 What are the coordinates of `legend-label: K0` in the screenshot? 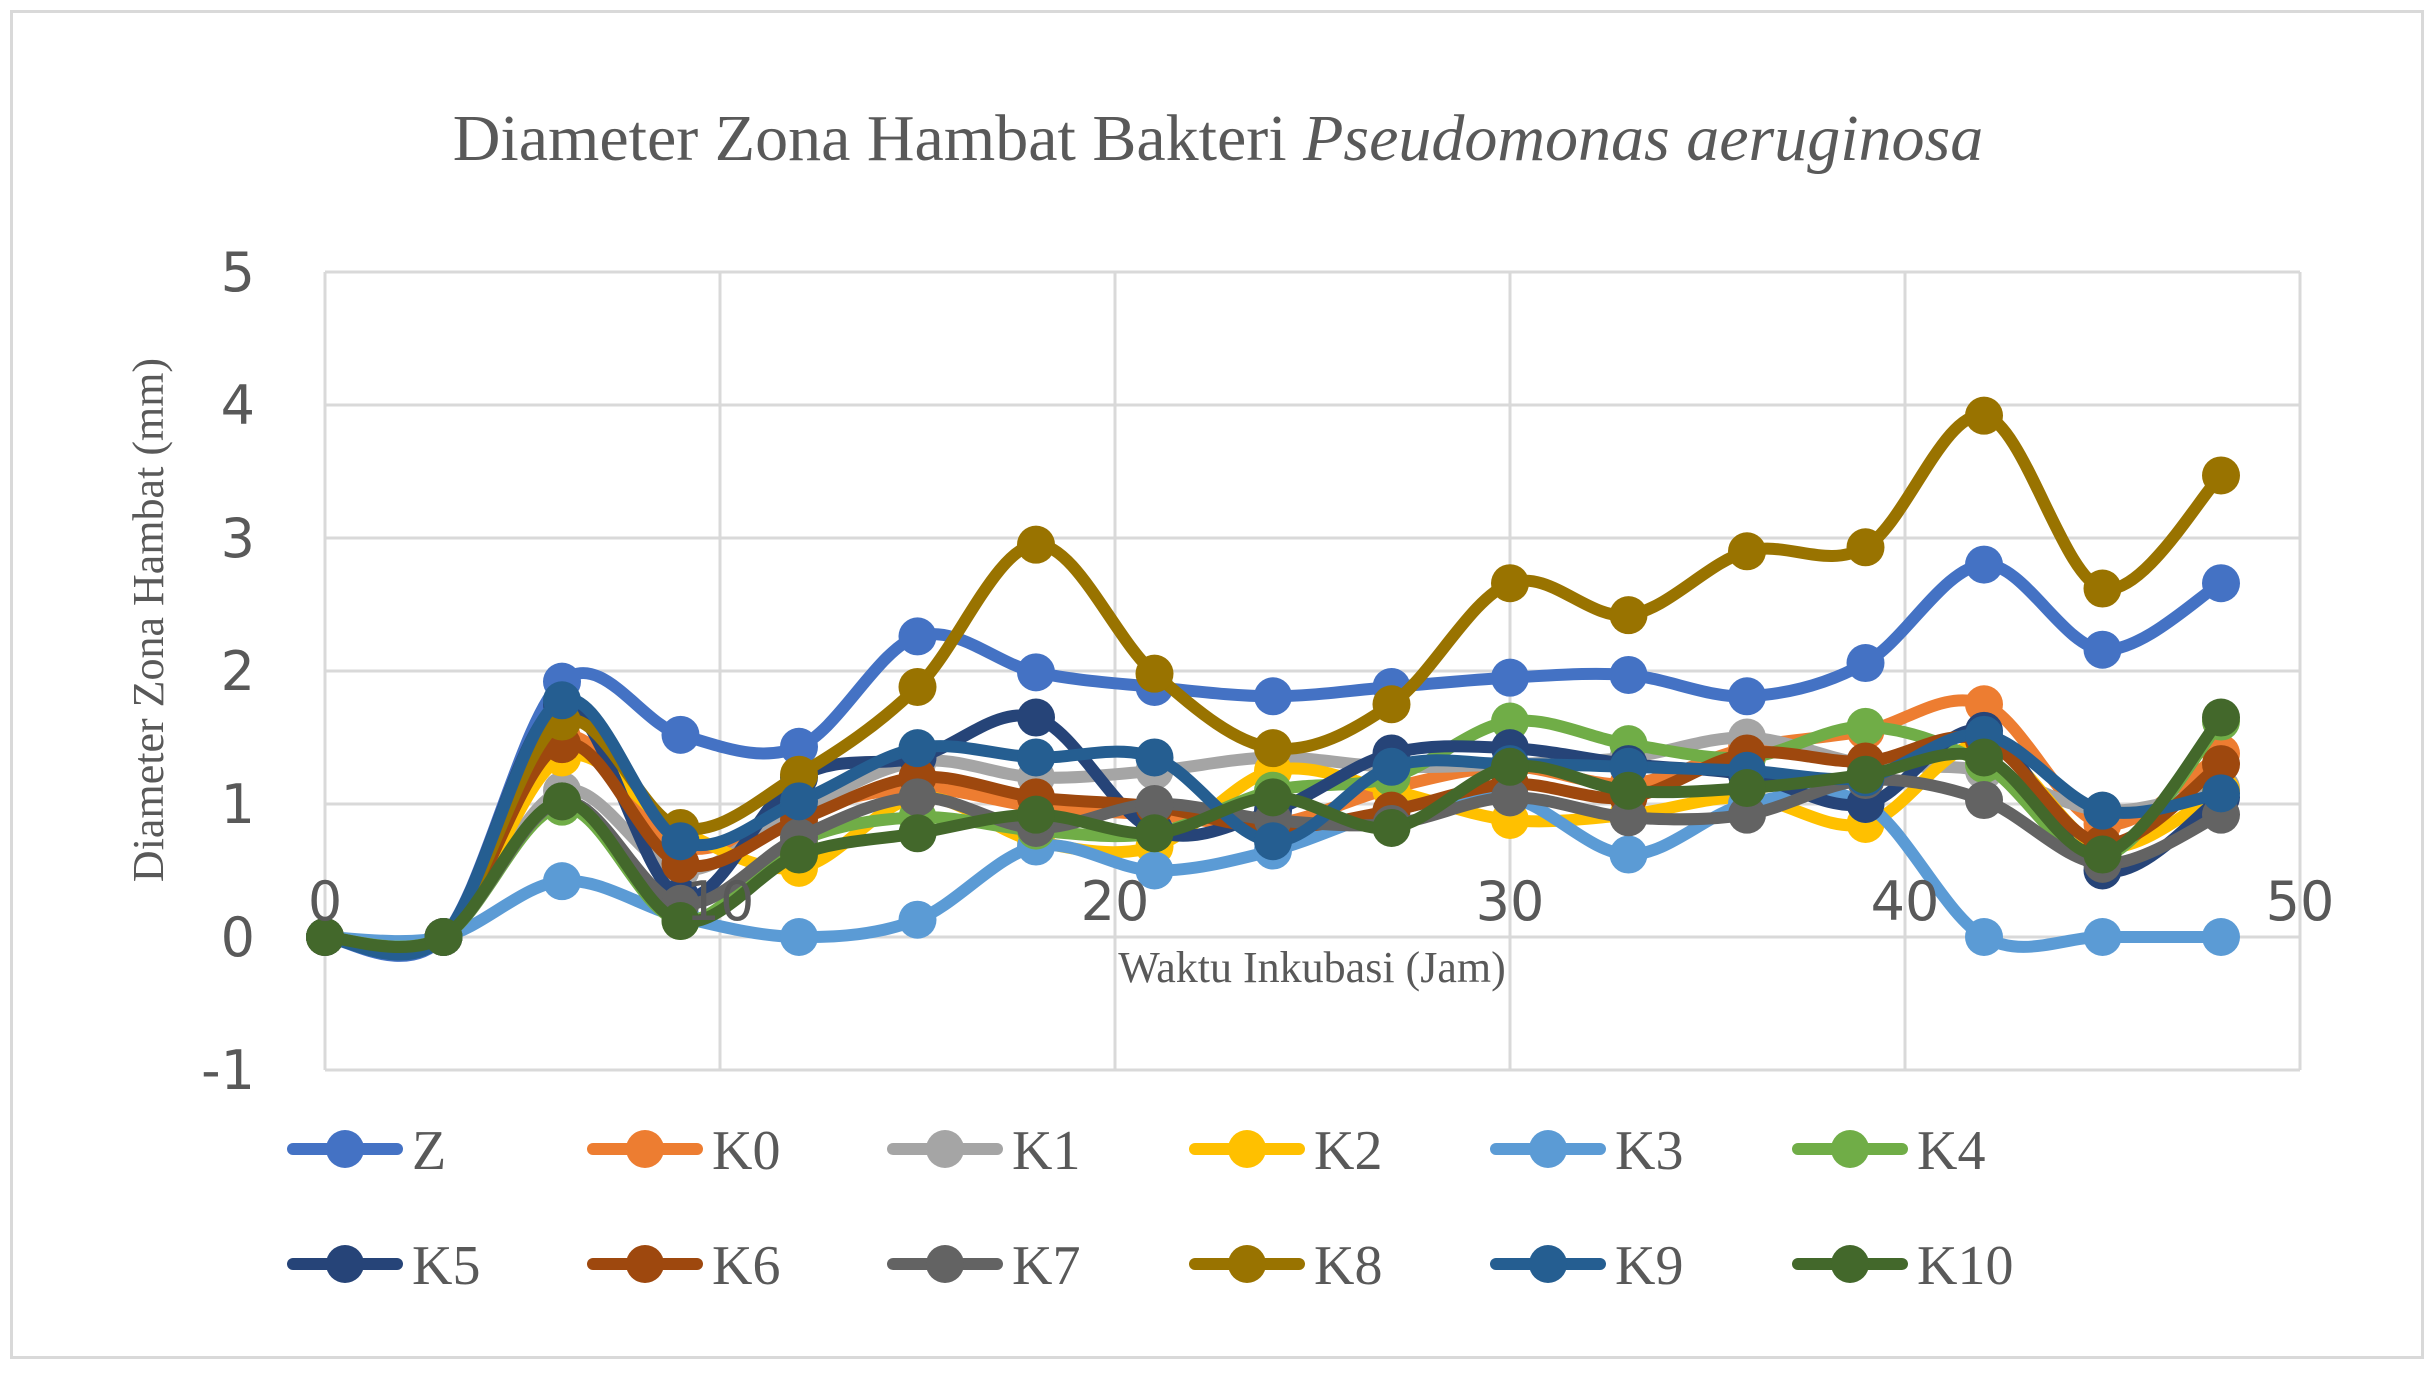 It's located at (746, 1151).